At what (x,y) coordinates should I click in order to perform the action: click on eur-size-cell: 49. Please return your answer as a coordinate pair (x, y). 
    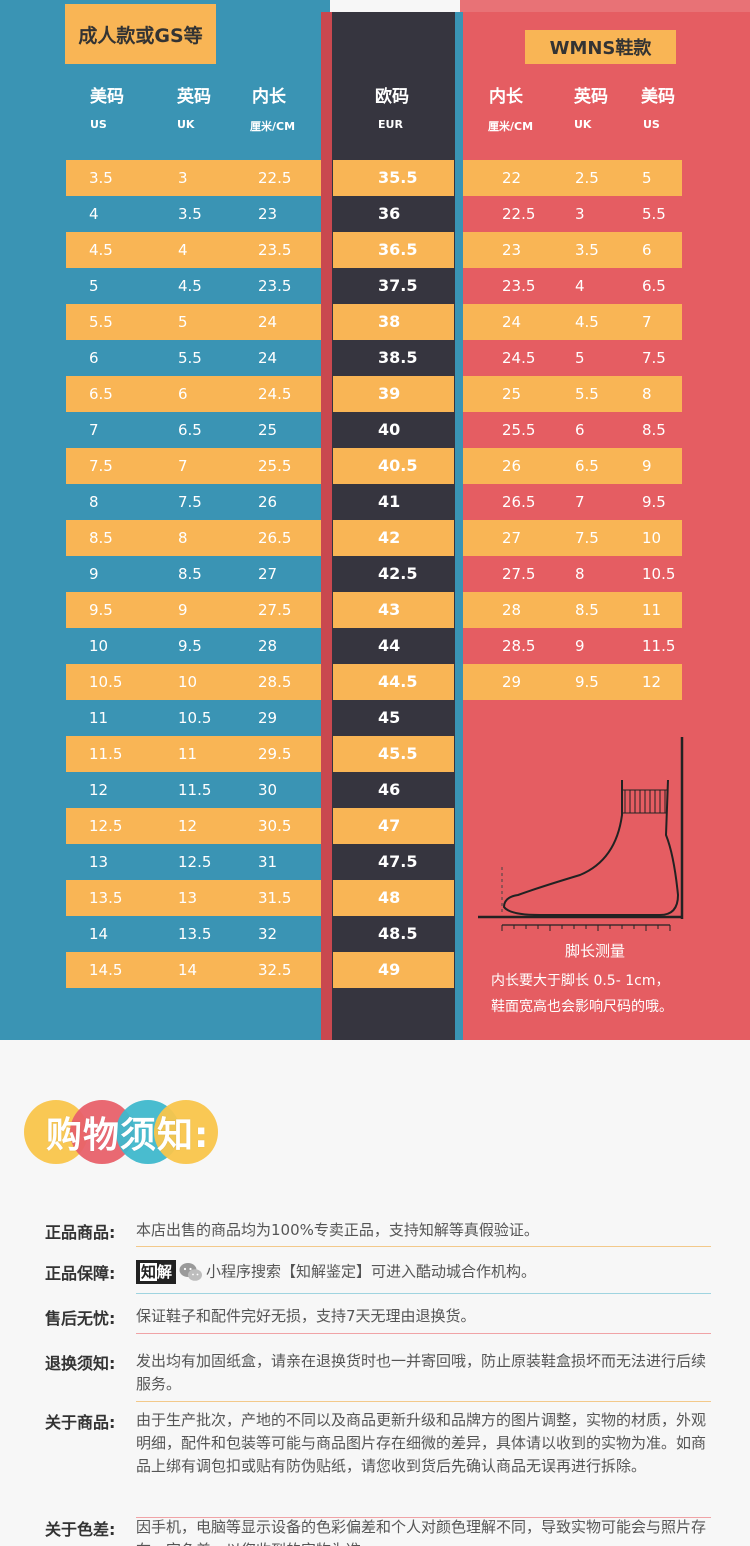
    Looking at the image, I should click on (389, 969).